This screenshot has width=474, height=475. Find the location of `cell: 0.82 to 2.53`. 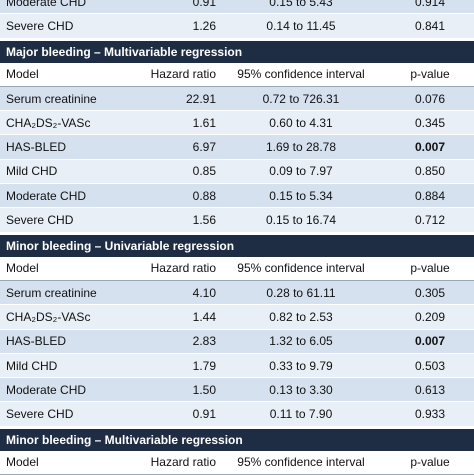

cell: 0.82 to 2.53 is located at coordinates (301, 316).